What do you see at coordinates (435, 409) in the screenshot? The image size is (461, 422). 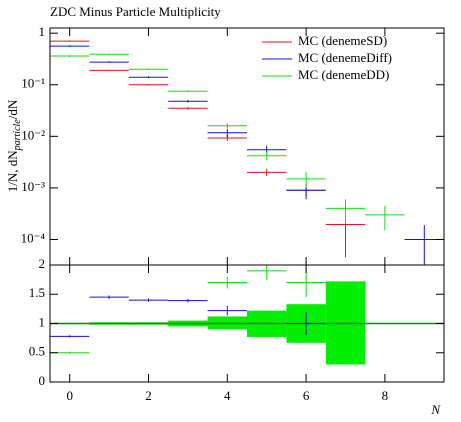 I see `x-axis-label: N` at bounding box center [435, 409].